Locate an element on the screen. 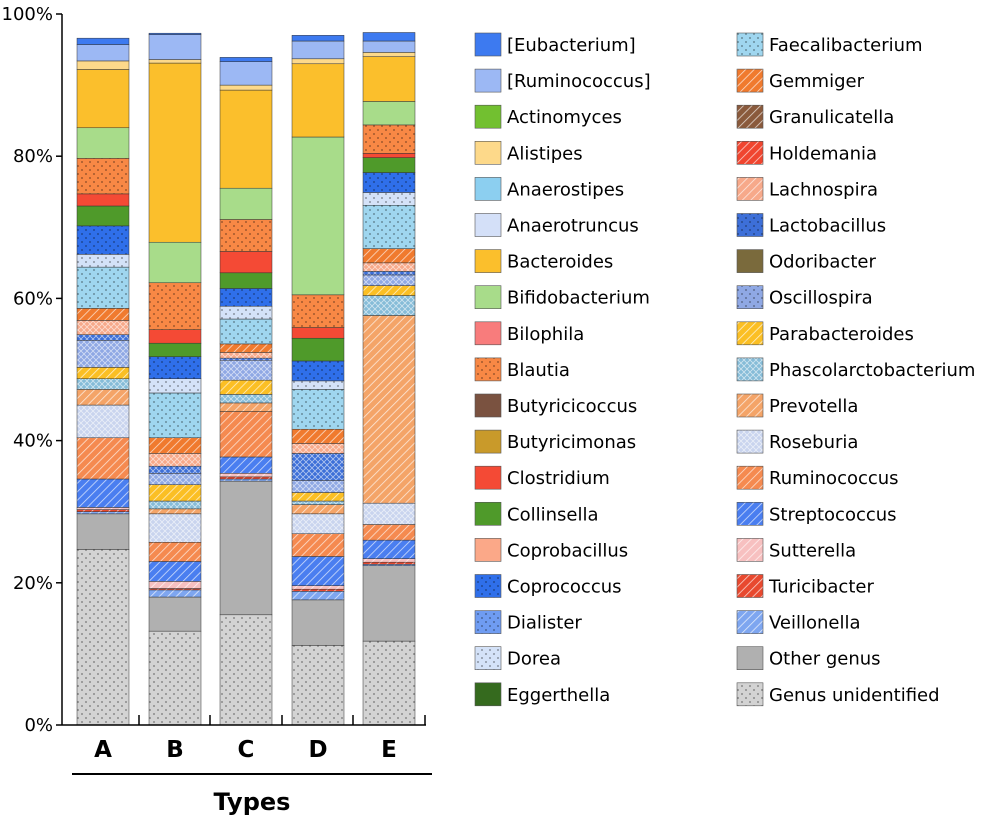  legend-label: Other genus is located at coordinates (825, 659).